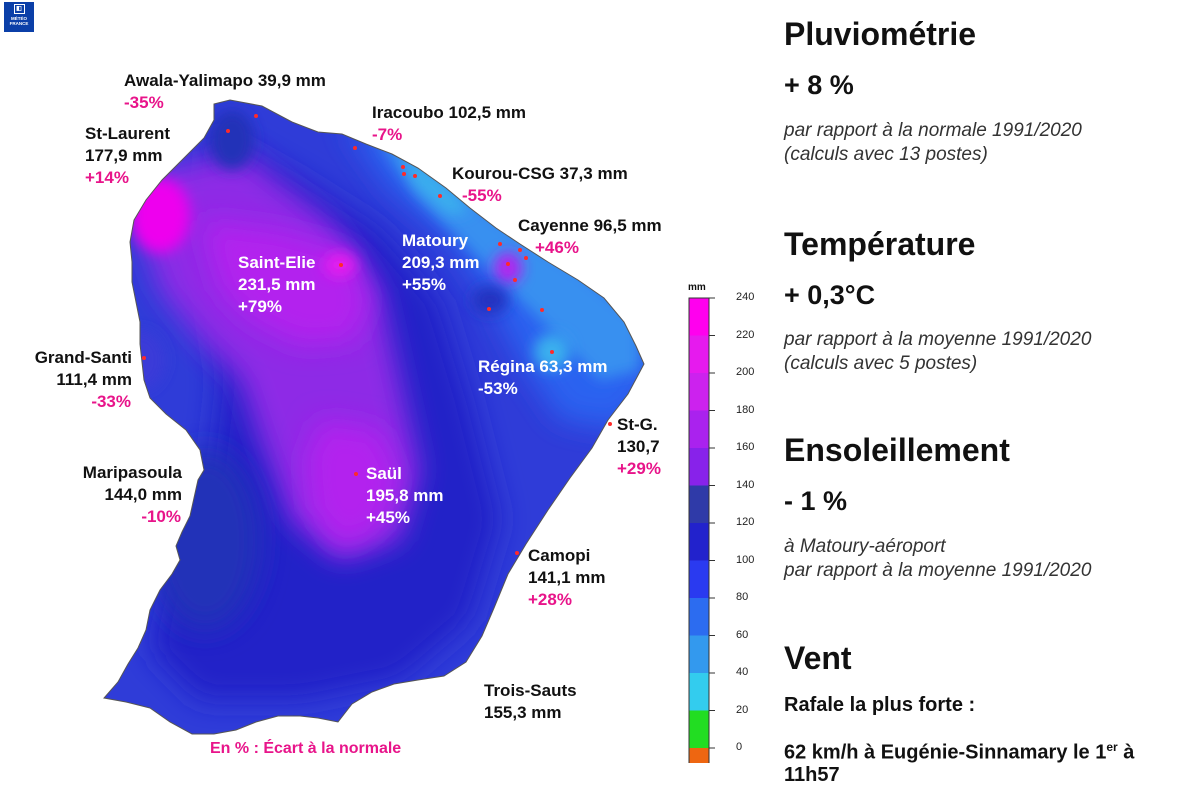  Describe the element at coordinates (83, 379) in the screenshot. I see `station-label-grandsanti: Grand-Santi 111,4 mm -33%` at that location.